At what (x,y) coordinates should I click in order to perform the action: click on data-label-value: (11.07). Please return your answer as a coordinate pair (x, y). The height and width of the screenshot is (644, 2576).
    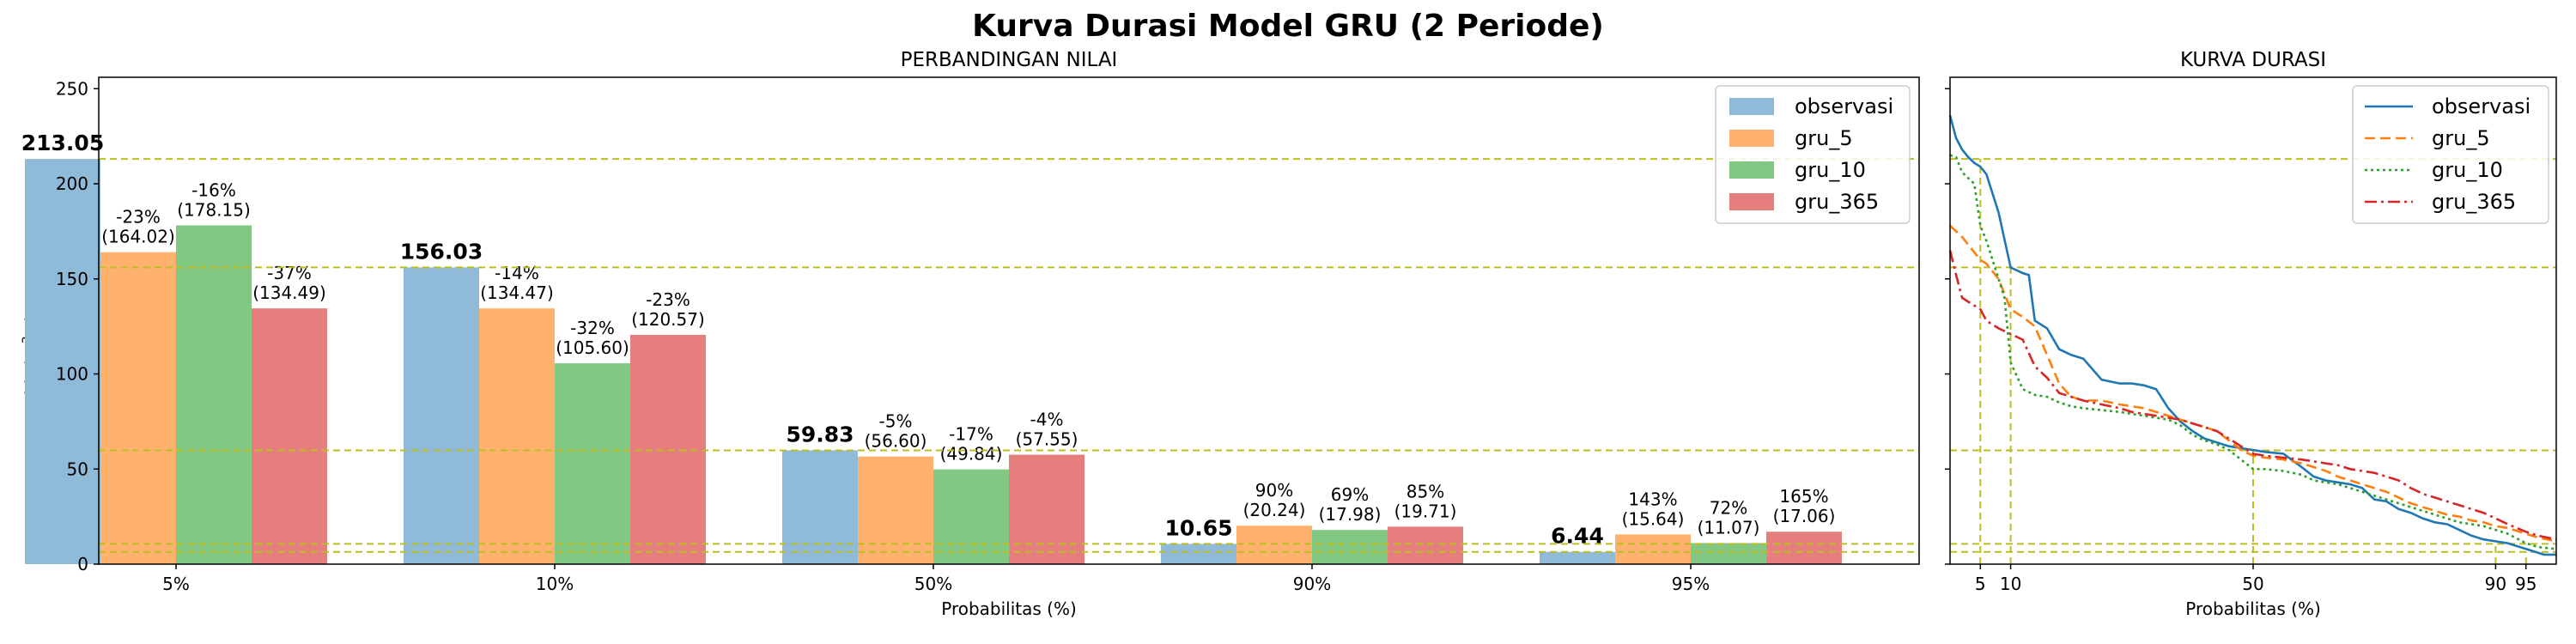
    Looking at the image, I should click on (1729, 527).